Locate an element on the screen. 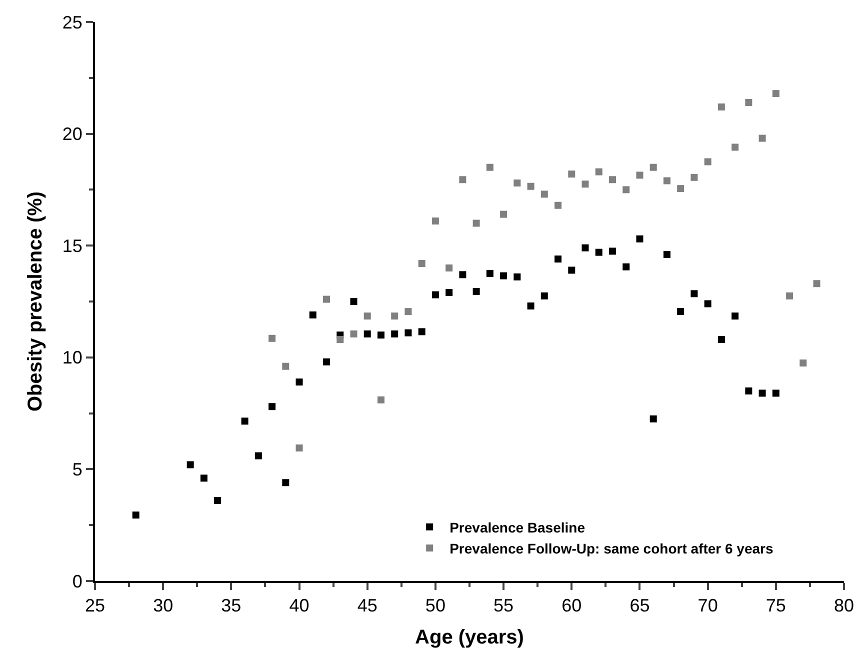 The width and height of the screenshot is (866, 657). x-tick-label: 50 is located at coordinates (435, 606).